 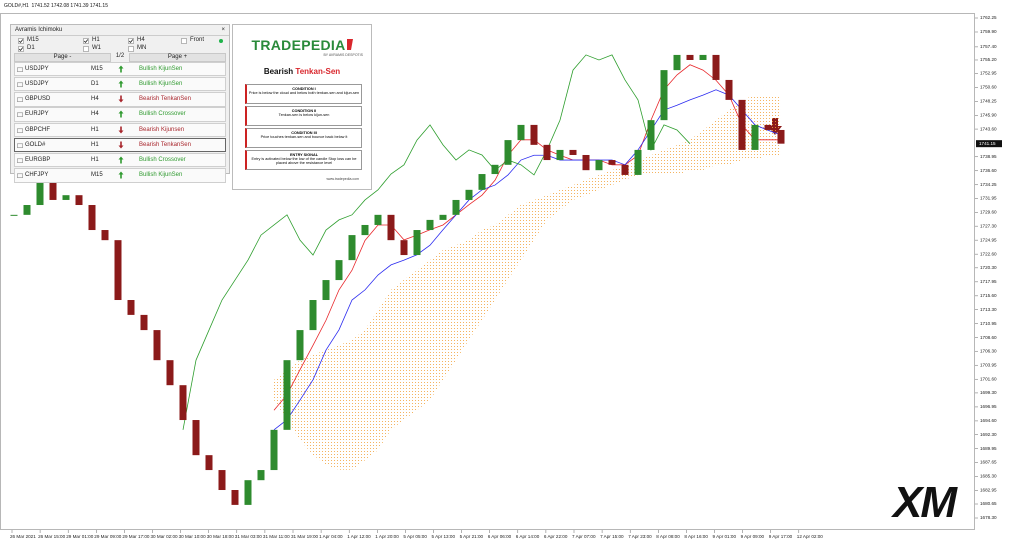 What do you see at coordinates (120, 160) in the screenshot?
I see `signal-row: EURGBP H1 Bullish Crossover` at bounding box center [120, 160].